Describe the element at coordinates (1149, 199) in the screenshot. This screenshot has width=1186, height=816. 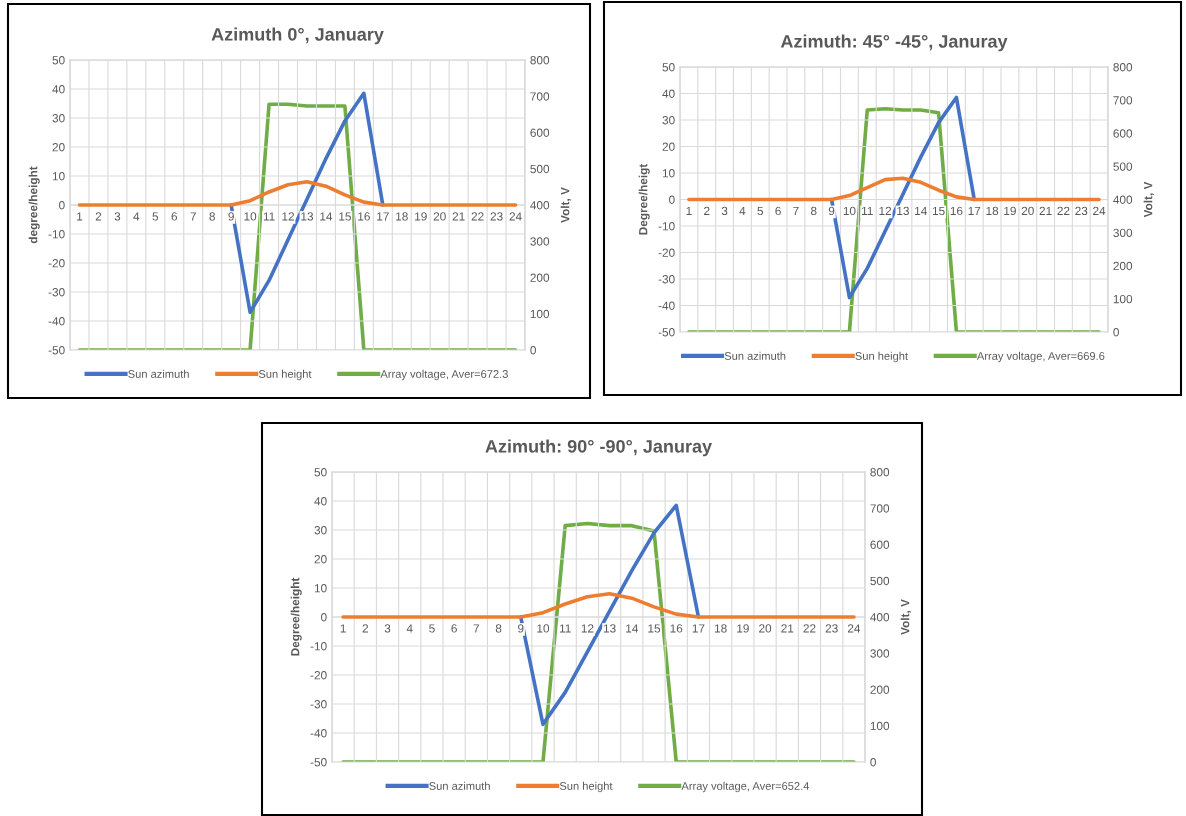
I see `y2-axis-title: Volt, V` at that location.